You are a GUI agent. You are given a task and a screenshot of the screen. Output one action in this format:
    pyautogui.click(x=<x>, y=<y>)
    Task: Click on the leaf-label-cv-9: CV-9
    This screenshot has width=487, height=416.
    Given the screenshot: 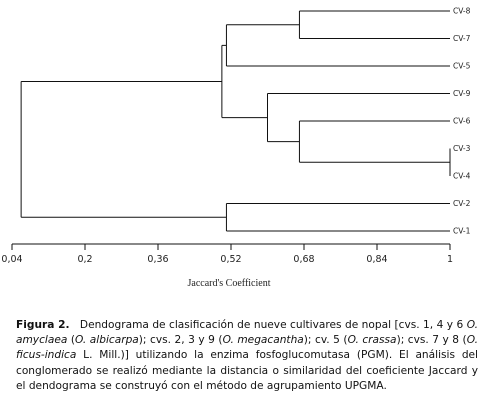 What is the action you would take?
    pyautogui.click(x=462, y=93)
    